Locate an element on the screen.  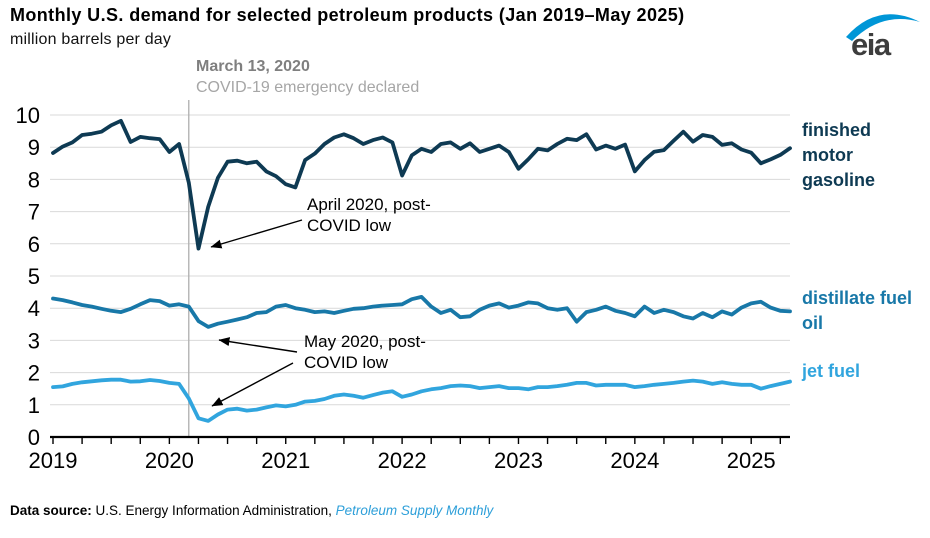
y-tick-label: 4 is located at coordinates (34, 308).